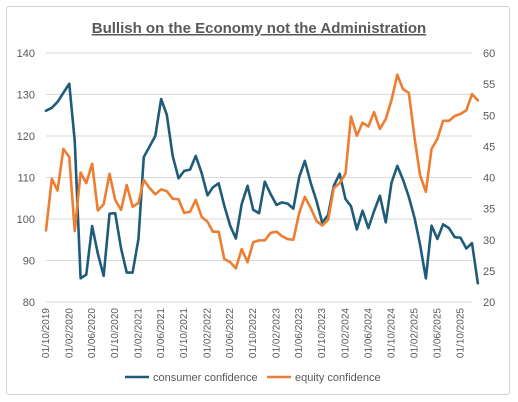 The width and height of the screenshot is (518, 402). What do you see at coordinates (29, 262) in the screenshot?
I see `y-left-tick-label: 90` at bounding box center [29, 262].